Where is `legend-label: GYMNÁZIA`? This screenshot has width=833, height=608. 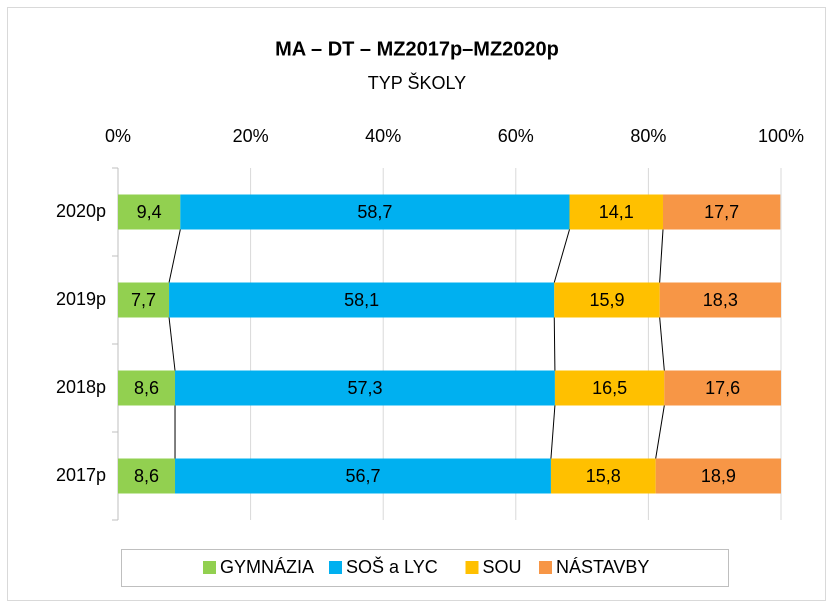
legend-label: GYMNÁZIA is located at coordinates (267, 567).